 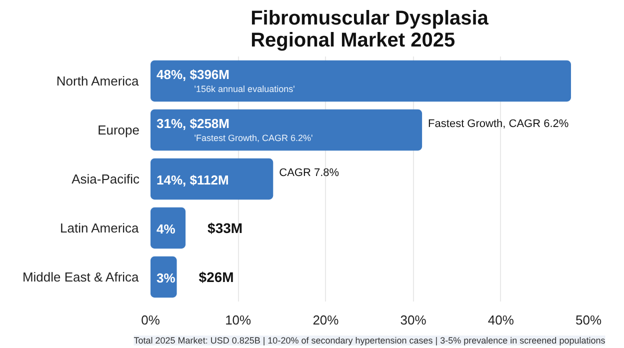 What do you see at coordinates (216, 277) in the screenshot?
I see `annotation: $26M` at bounding box center [216, 277].